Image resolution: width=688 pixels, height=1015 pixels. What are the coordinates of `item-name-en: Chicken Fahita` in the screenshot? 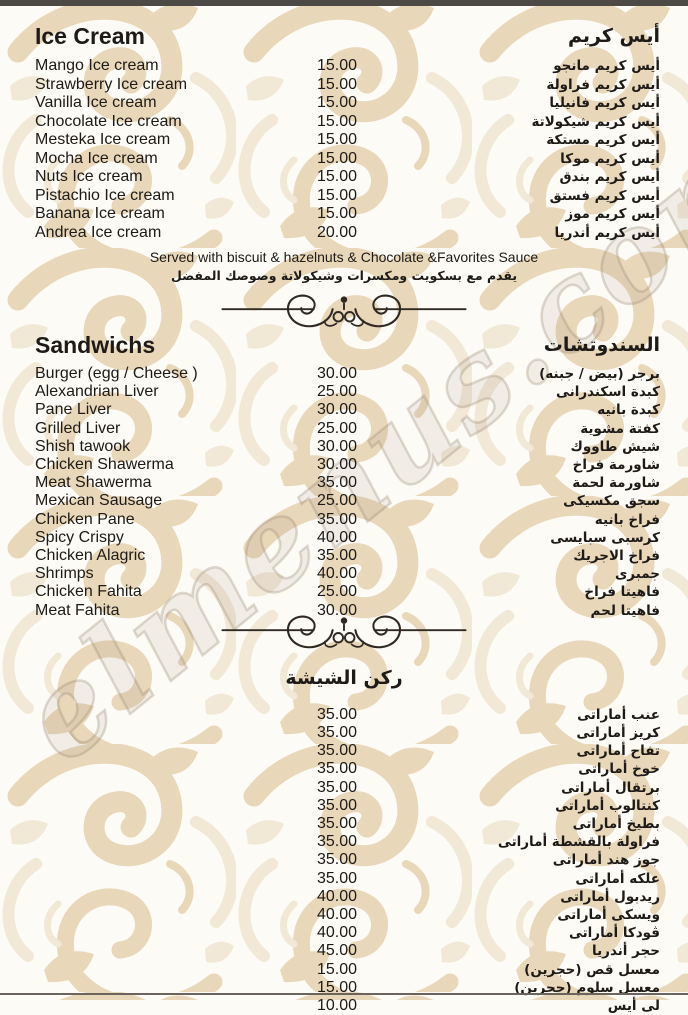 It's located at (88, 592).